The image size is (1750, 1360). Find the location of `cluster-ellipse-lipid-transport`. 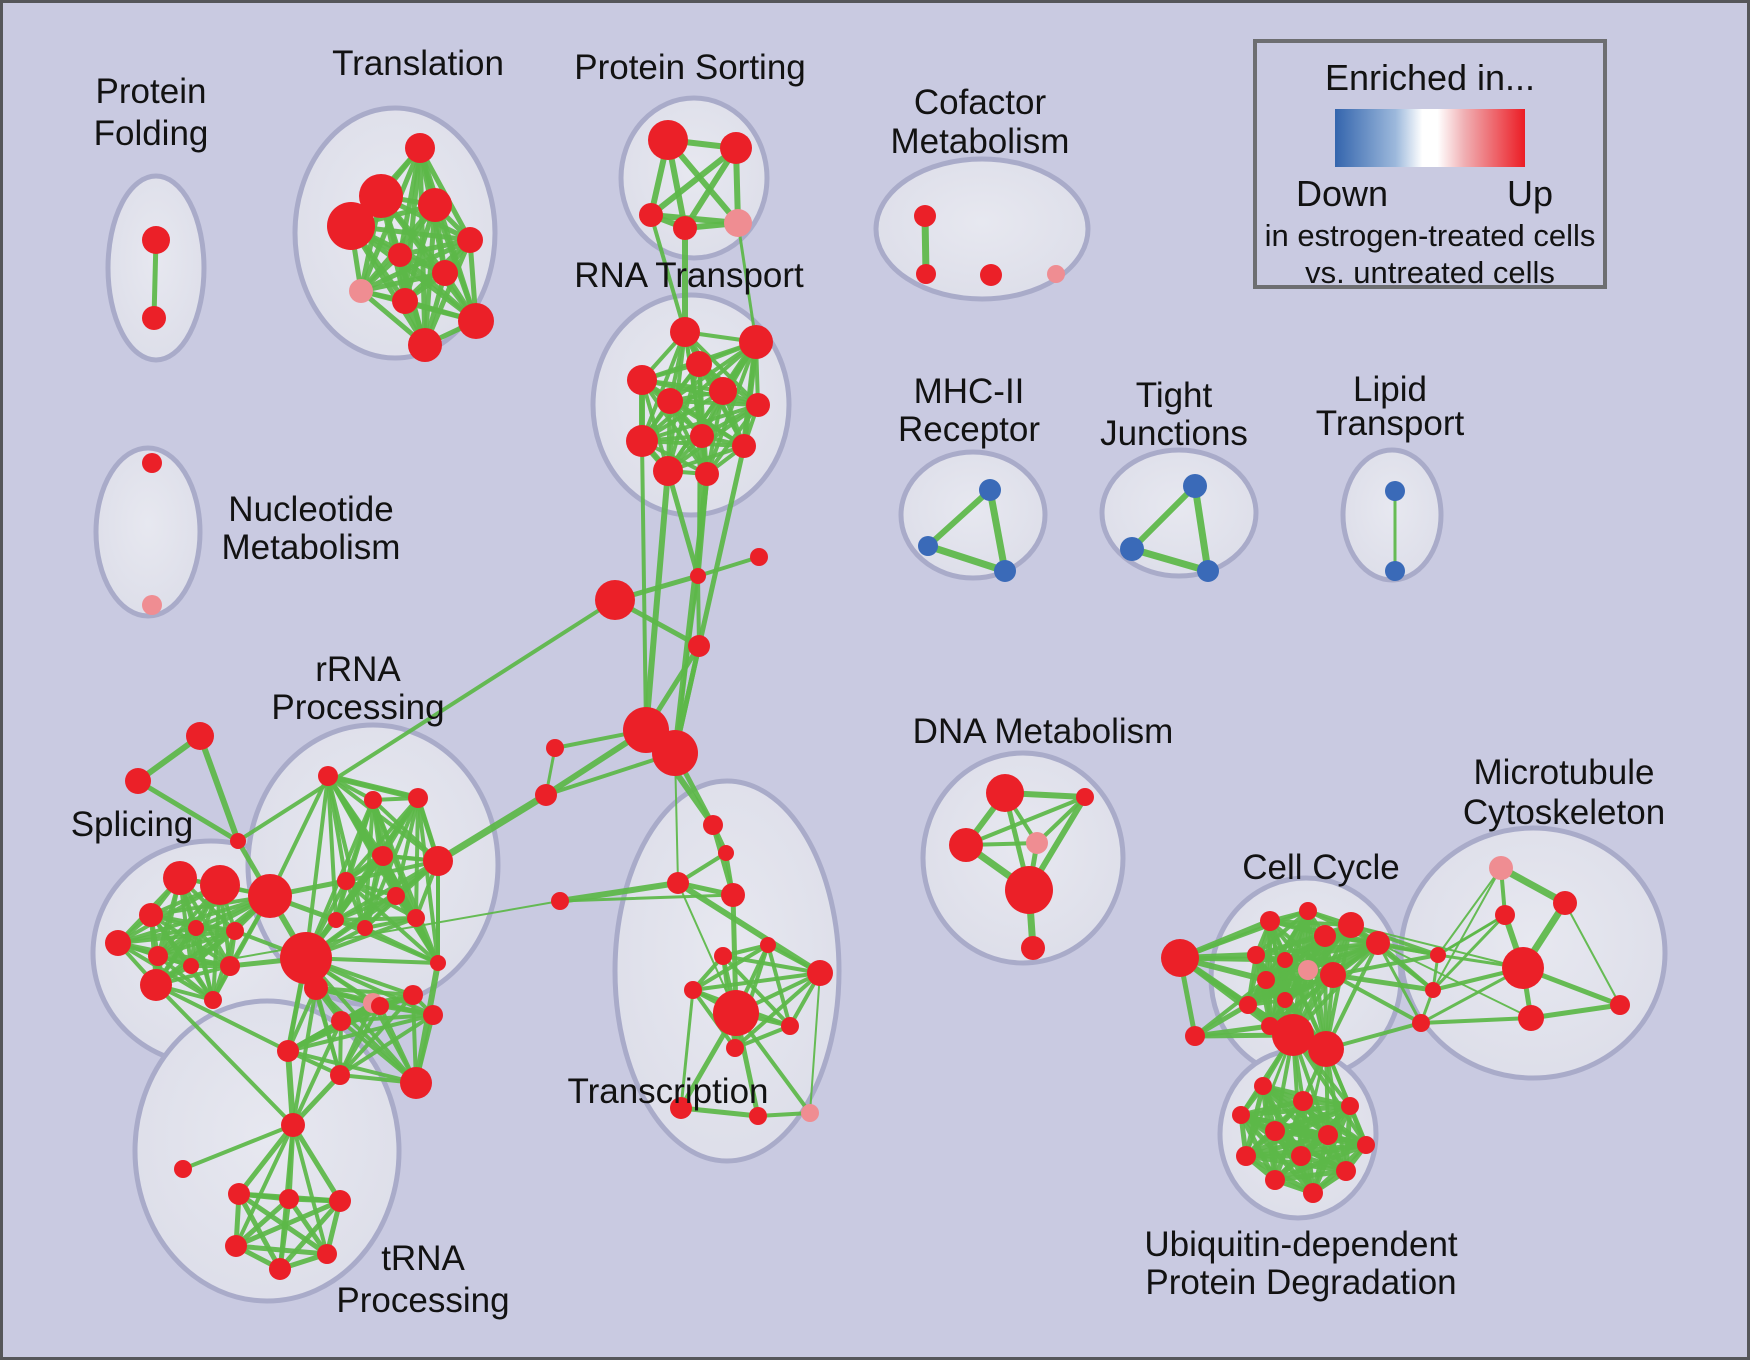

cluster-ellipse-lipid-transport is located at coordinates (1392, 515).